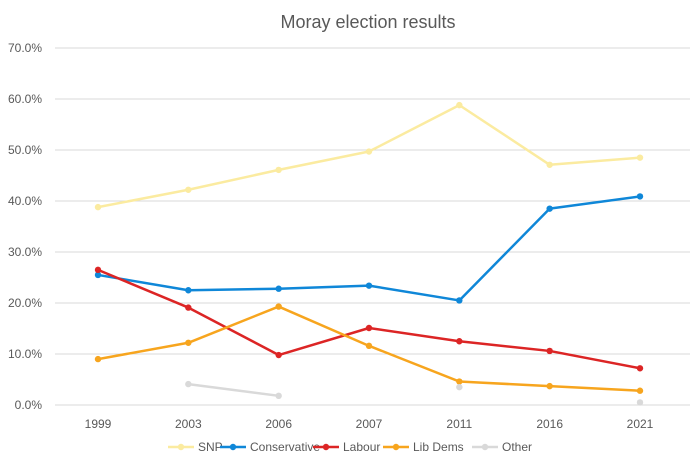 The width and height of the screenshot is (700, 467). What do you see at coordinates (210, 447) in the screenshot?
I see `legend-label: SNP` at bounding box center [210, 447].